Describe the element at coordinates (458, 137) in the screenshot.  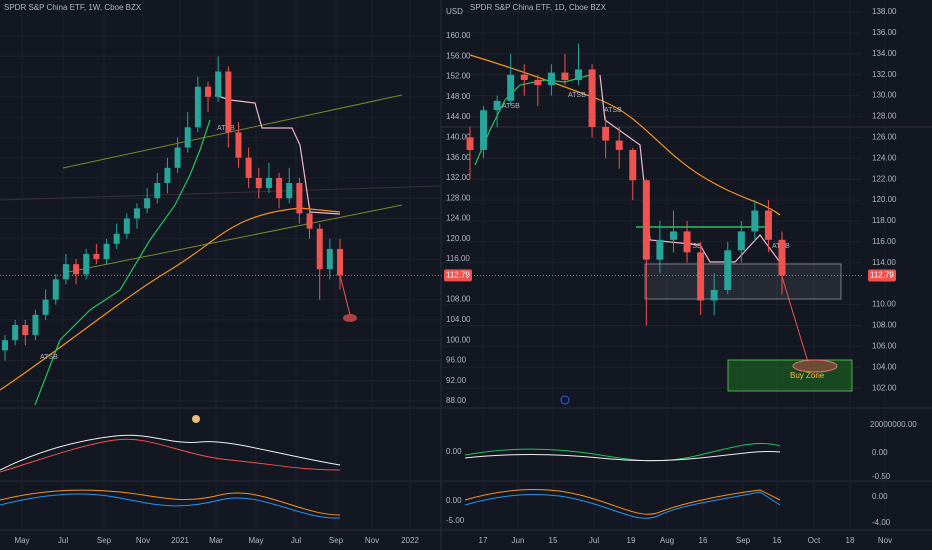
I see `y-tick-label: 140.00` at that location.